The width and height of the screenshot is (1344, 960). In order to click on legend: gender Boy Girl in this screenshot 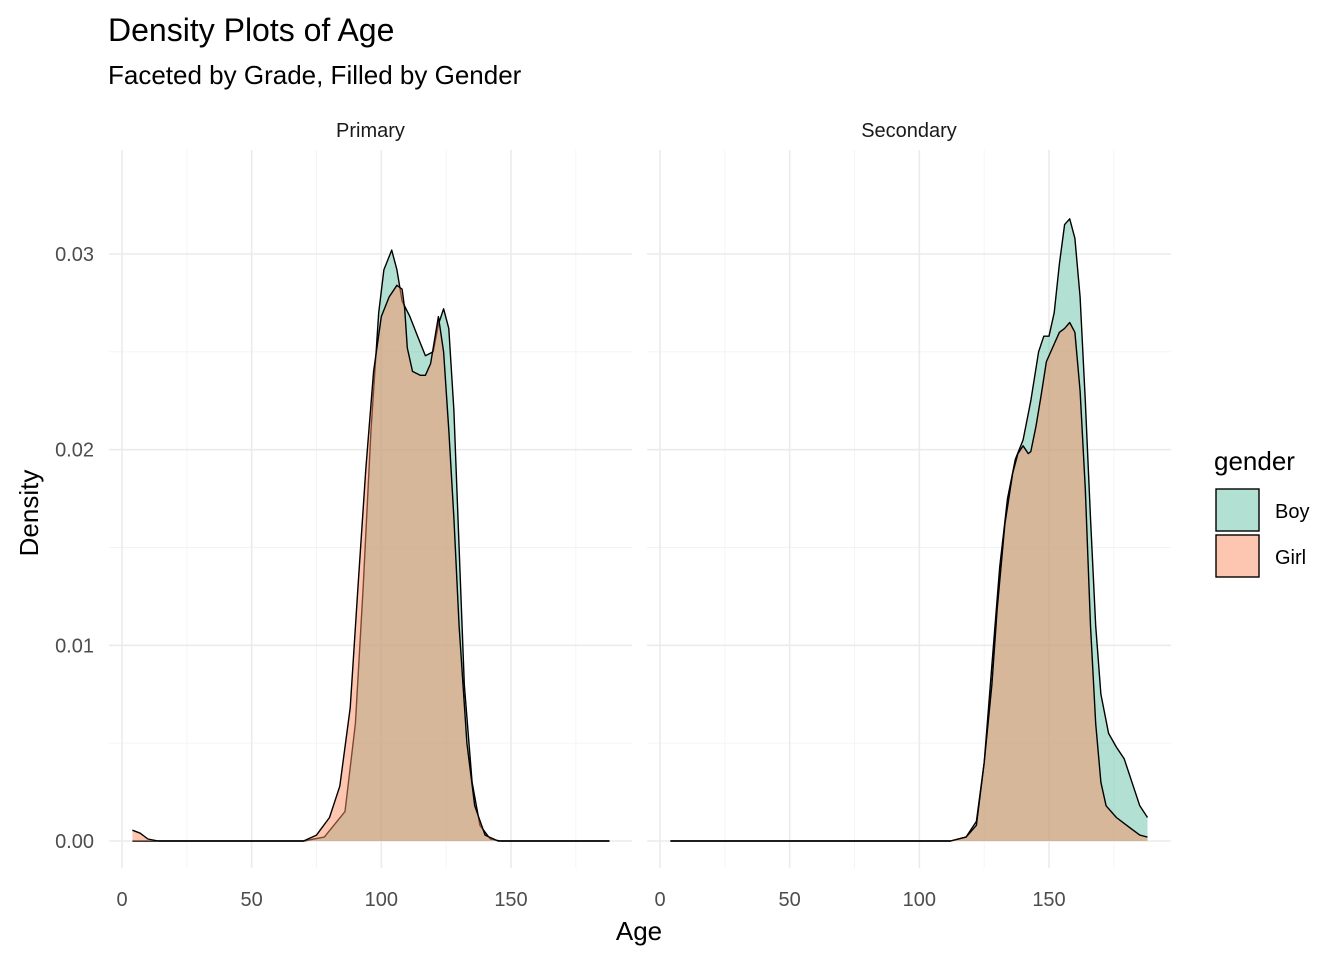, I will do `click(1261, 512)`.